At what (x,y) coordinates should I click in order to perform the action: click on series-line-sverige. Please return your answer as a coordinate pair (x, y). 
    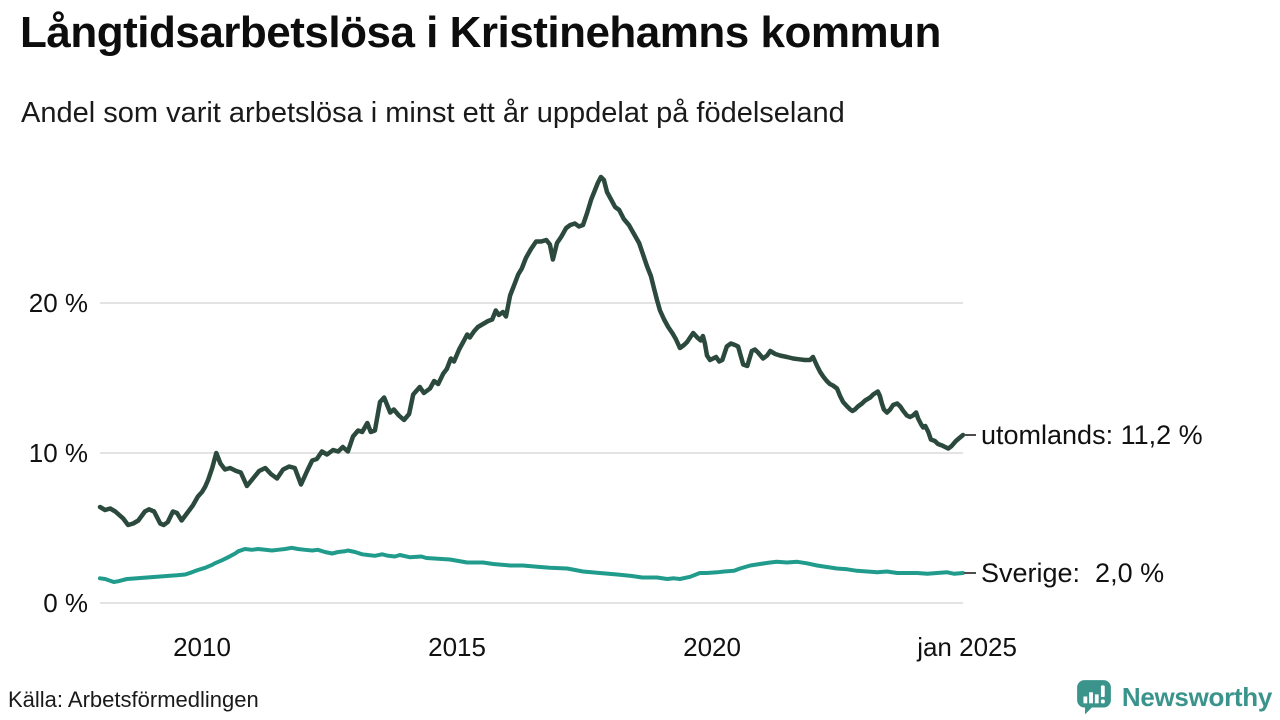
    Looking at the image, I should click on (531, 564).